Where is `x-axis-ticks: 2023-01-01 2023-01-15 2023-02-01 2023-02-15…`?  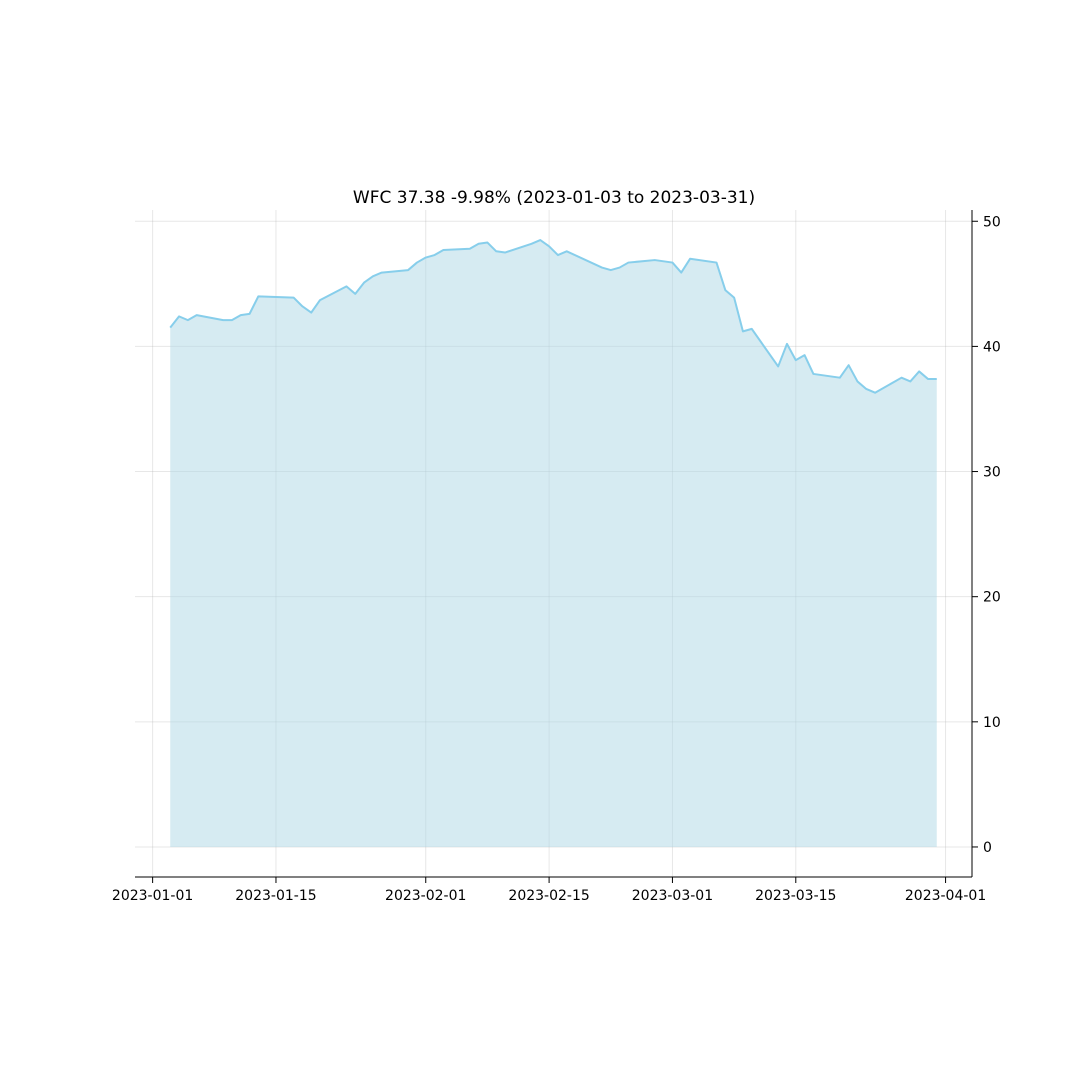 x-axis-ticks: 2023-01-01 2023-01-15 2023-02-01 2023-02-15… is located at coordinates (549, 890).